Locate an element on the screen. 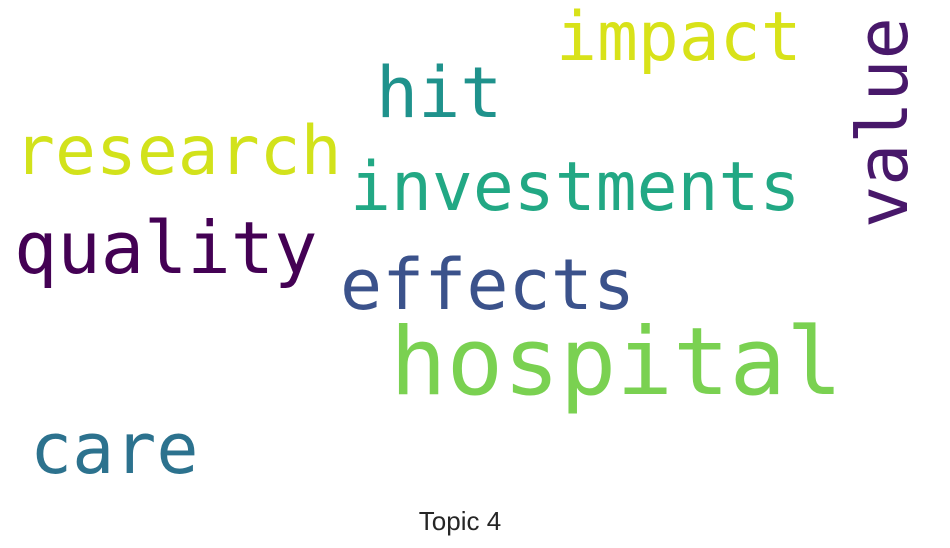  figure-caption: Topic 4 is located at coordinates (460, 521).